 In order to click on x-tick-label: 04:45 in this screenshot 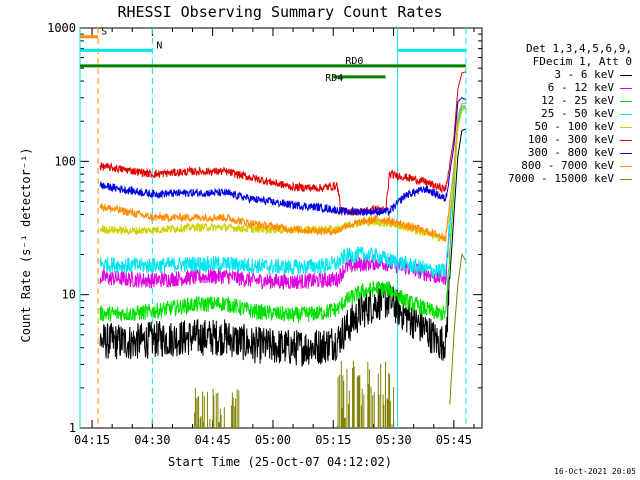, I will do `click(213, 440)`.